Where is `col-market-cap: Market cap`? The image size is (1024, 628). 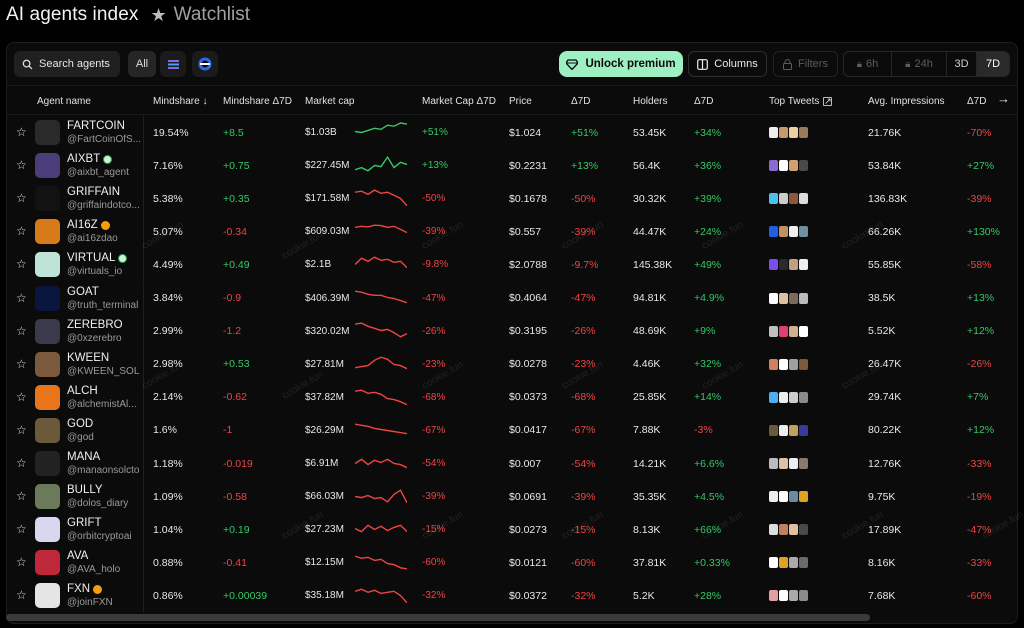
col-market-cap: Market cap is located at coordinates (330, 101).